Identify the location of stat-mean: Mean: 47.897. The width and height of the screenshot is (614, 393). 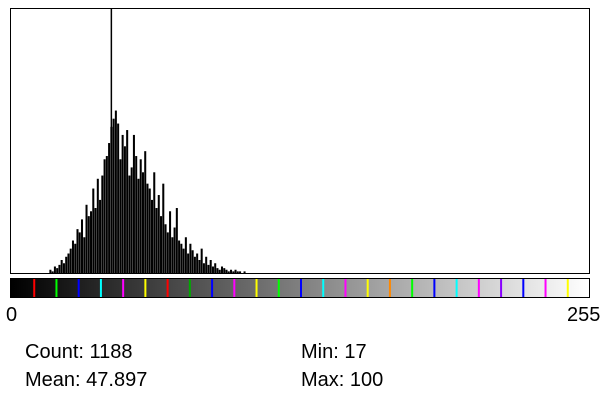
(86, 380).